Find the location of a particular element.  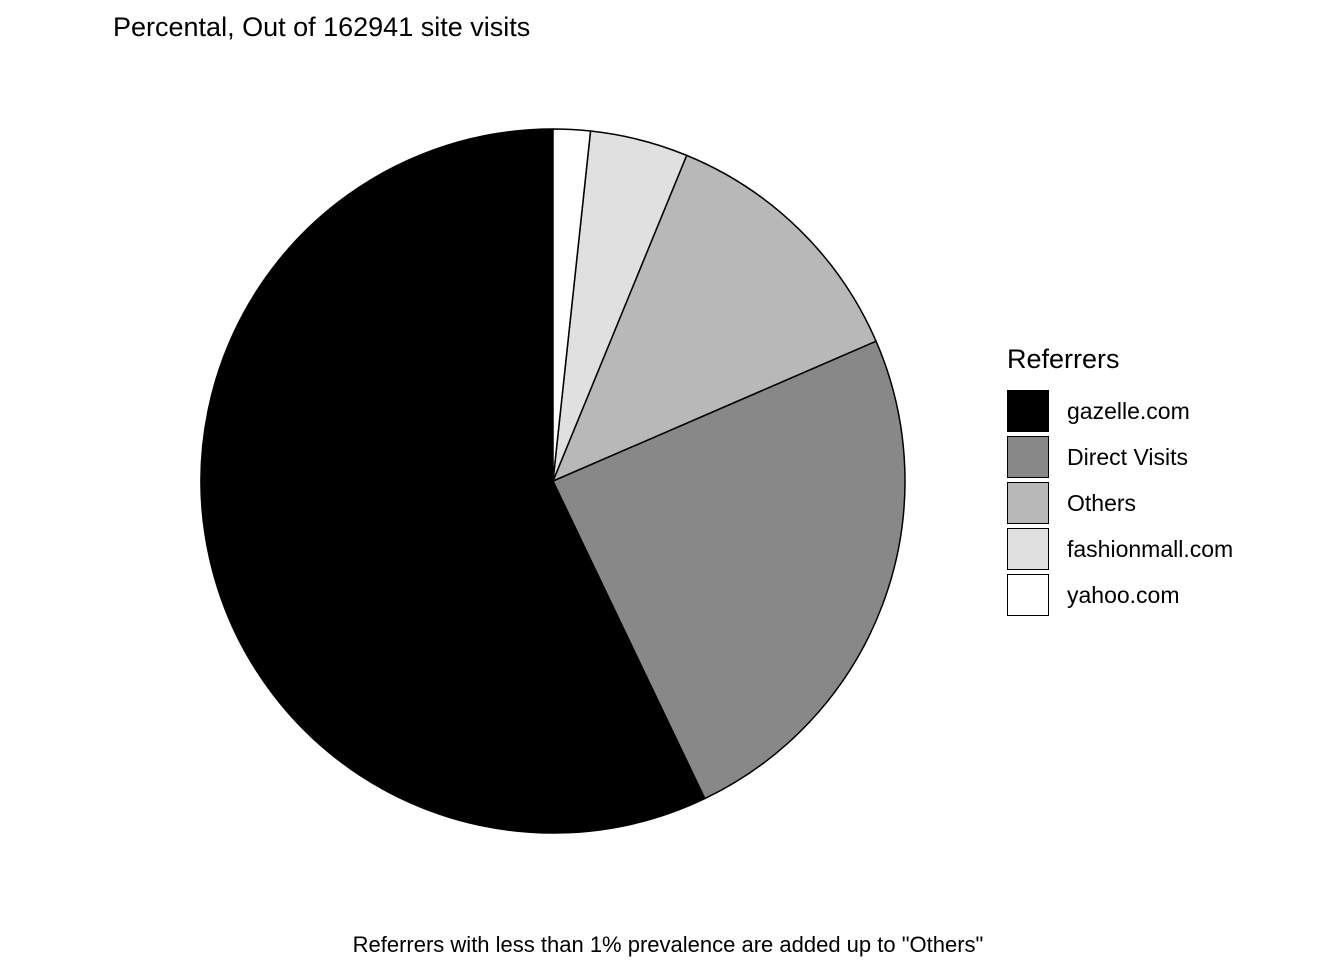

pie-slice-others is located at coordinates (714, 318).